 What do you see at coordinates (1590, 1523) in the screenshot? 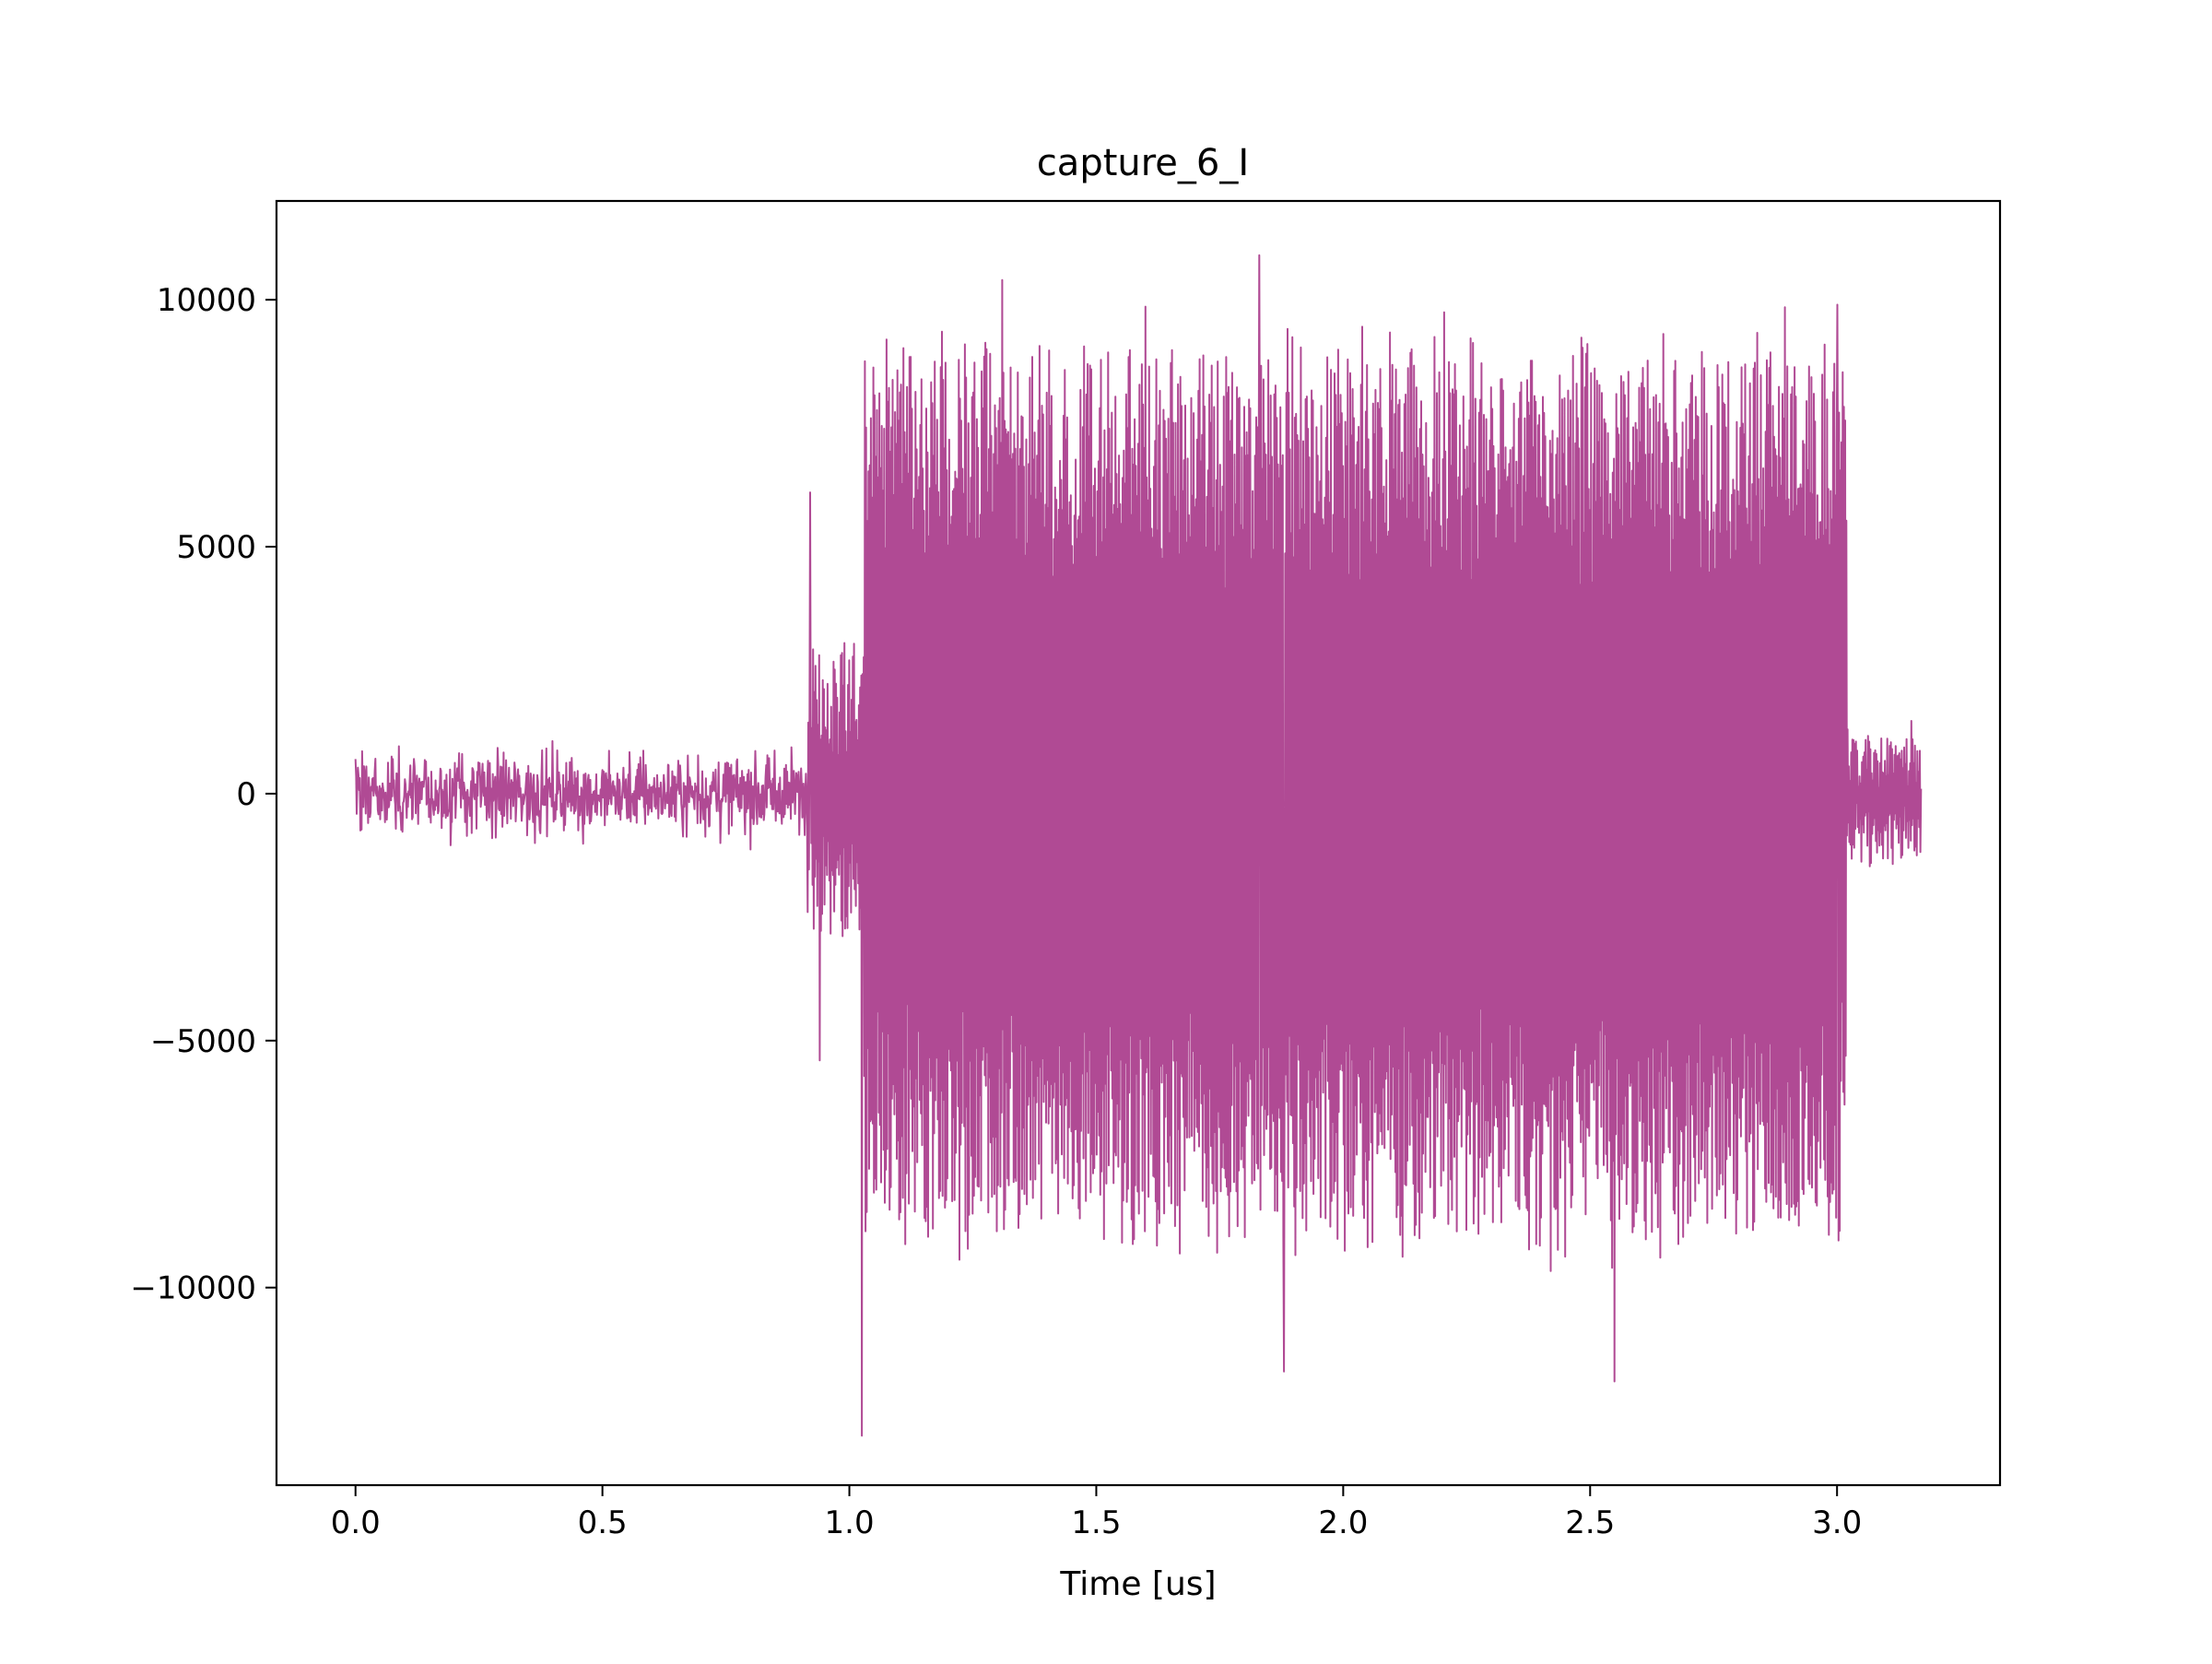
I see `x-tick-label: 2.5` at bounding box center [1590, 1523].